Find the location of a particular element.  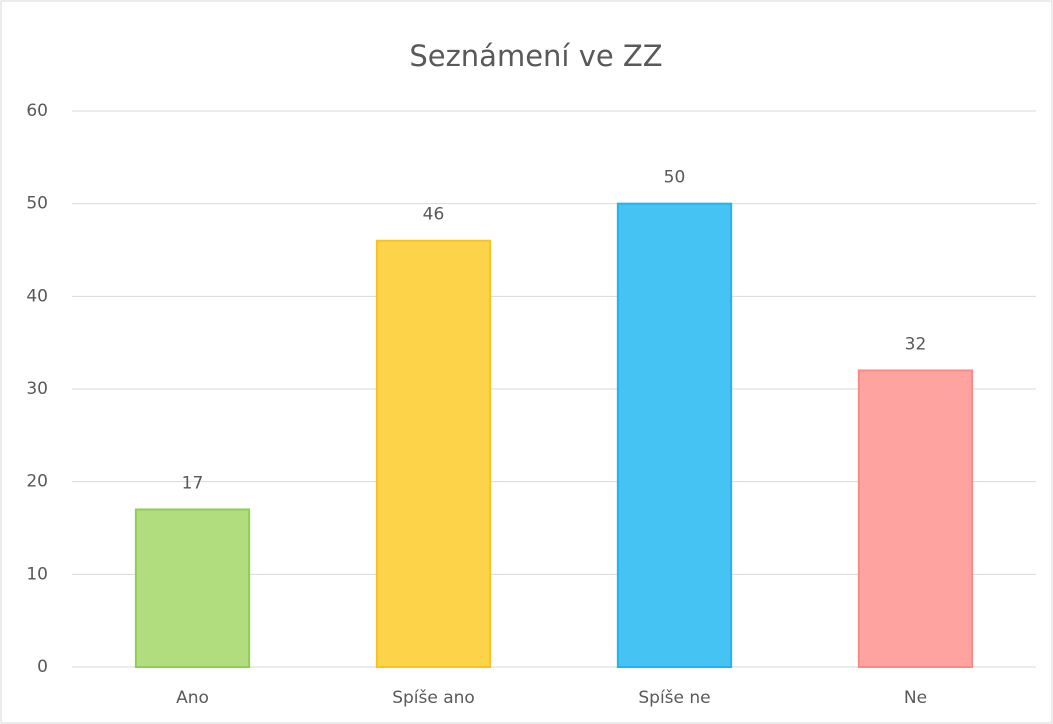

data-label: 17 is located at coordinates (193, 483).